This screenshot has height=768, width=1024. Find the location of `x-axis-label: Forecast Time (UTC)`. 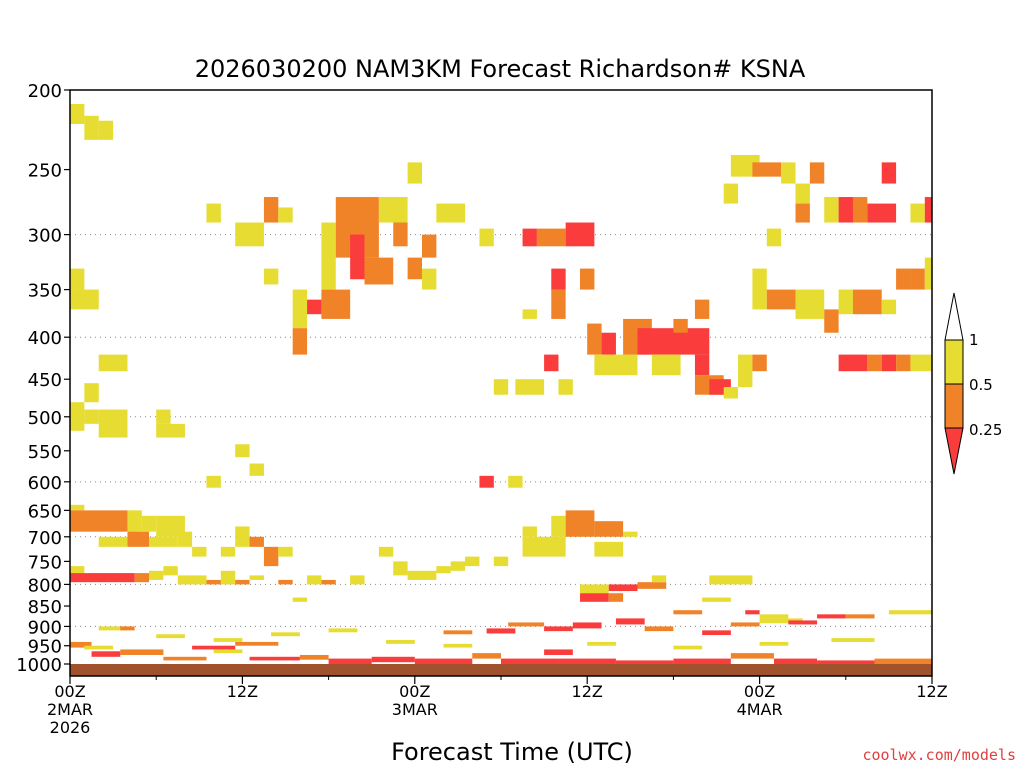

x-axis-label: Forecast Time (UTC) is located at coordinates (512, 752).